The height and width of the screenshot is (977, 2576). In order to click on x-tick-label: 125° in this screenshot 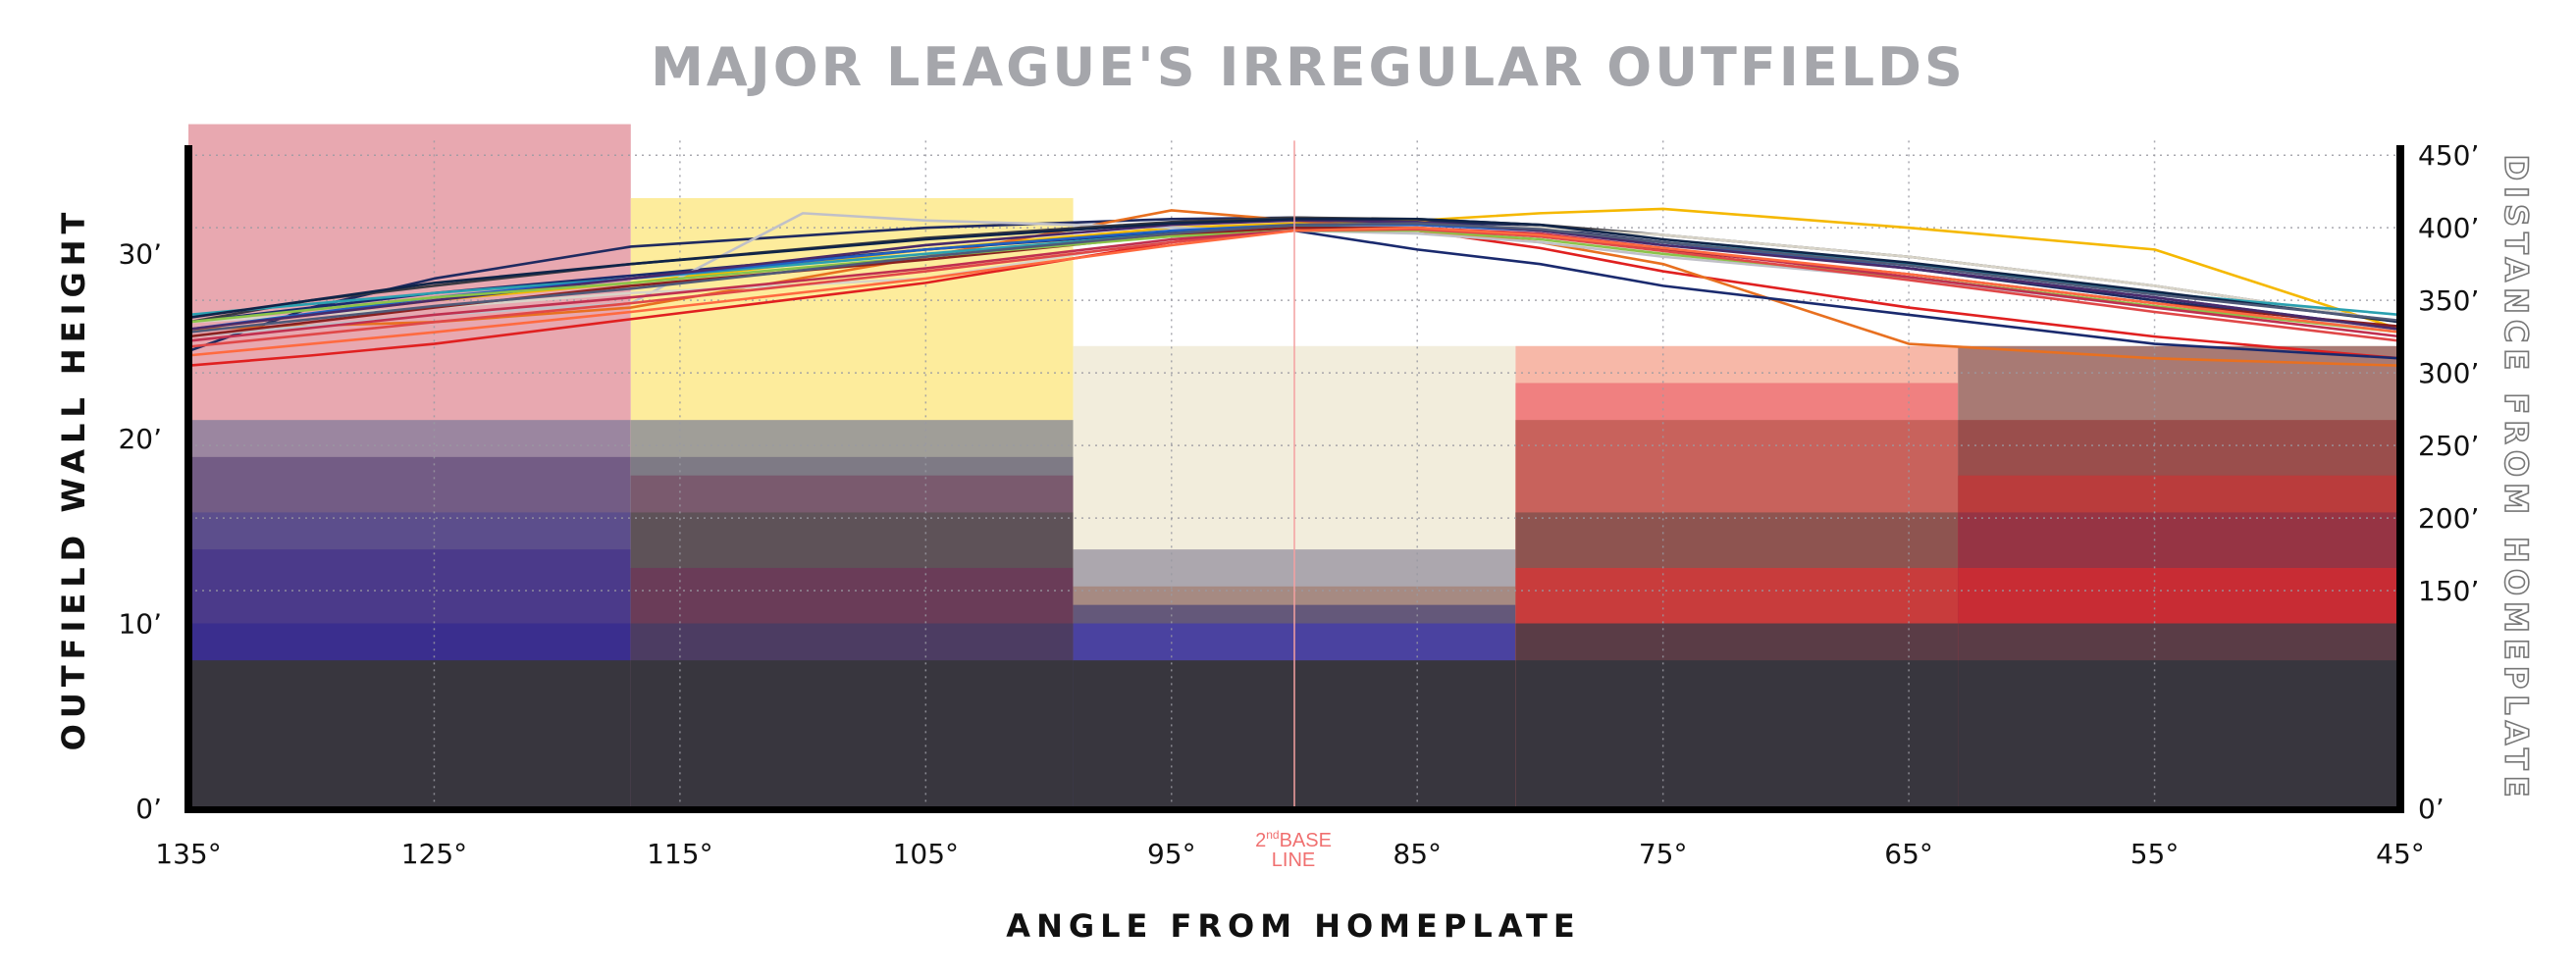, I will do `click(434, 854)`.